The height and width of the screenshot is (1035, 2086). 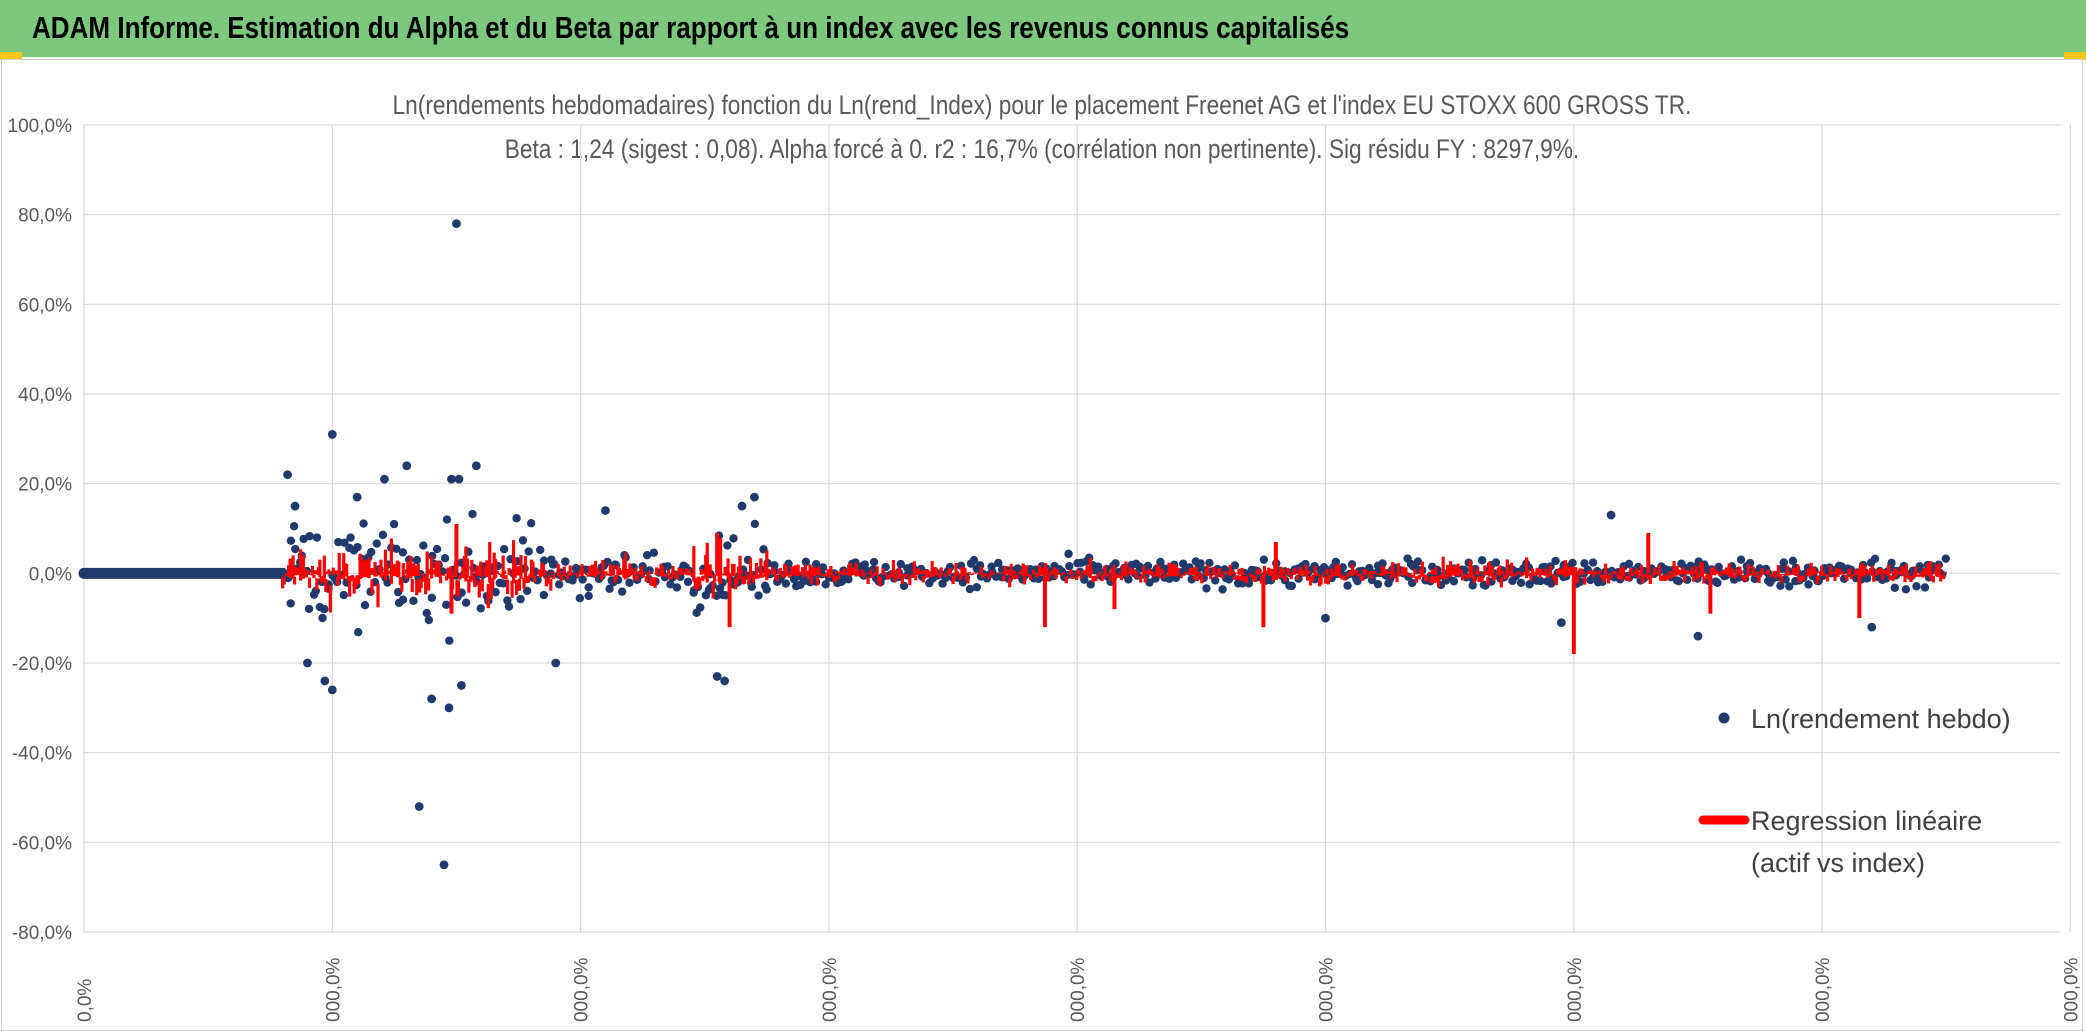 I want to click on y-tick-label: 80,0%, so click(x=45, y=216).